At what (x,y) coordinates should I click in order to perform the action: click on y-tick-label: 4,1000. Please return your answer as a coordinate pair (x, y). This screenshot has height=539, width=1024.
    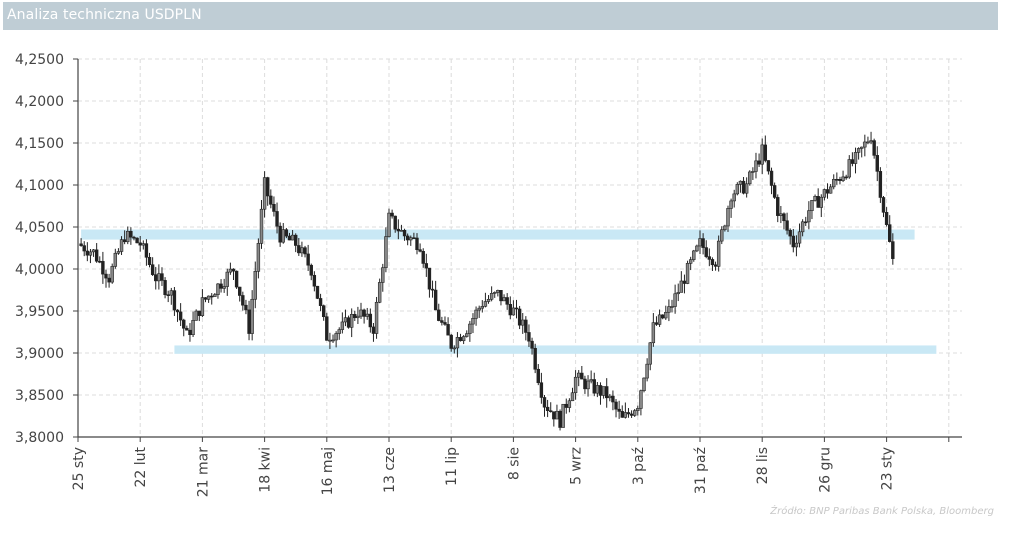
    Looking at the image, I should click on (39, 186).